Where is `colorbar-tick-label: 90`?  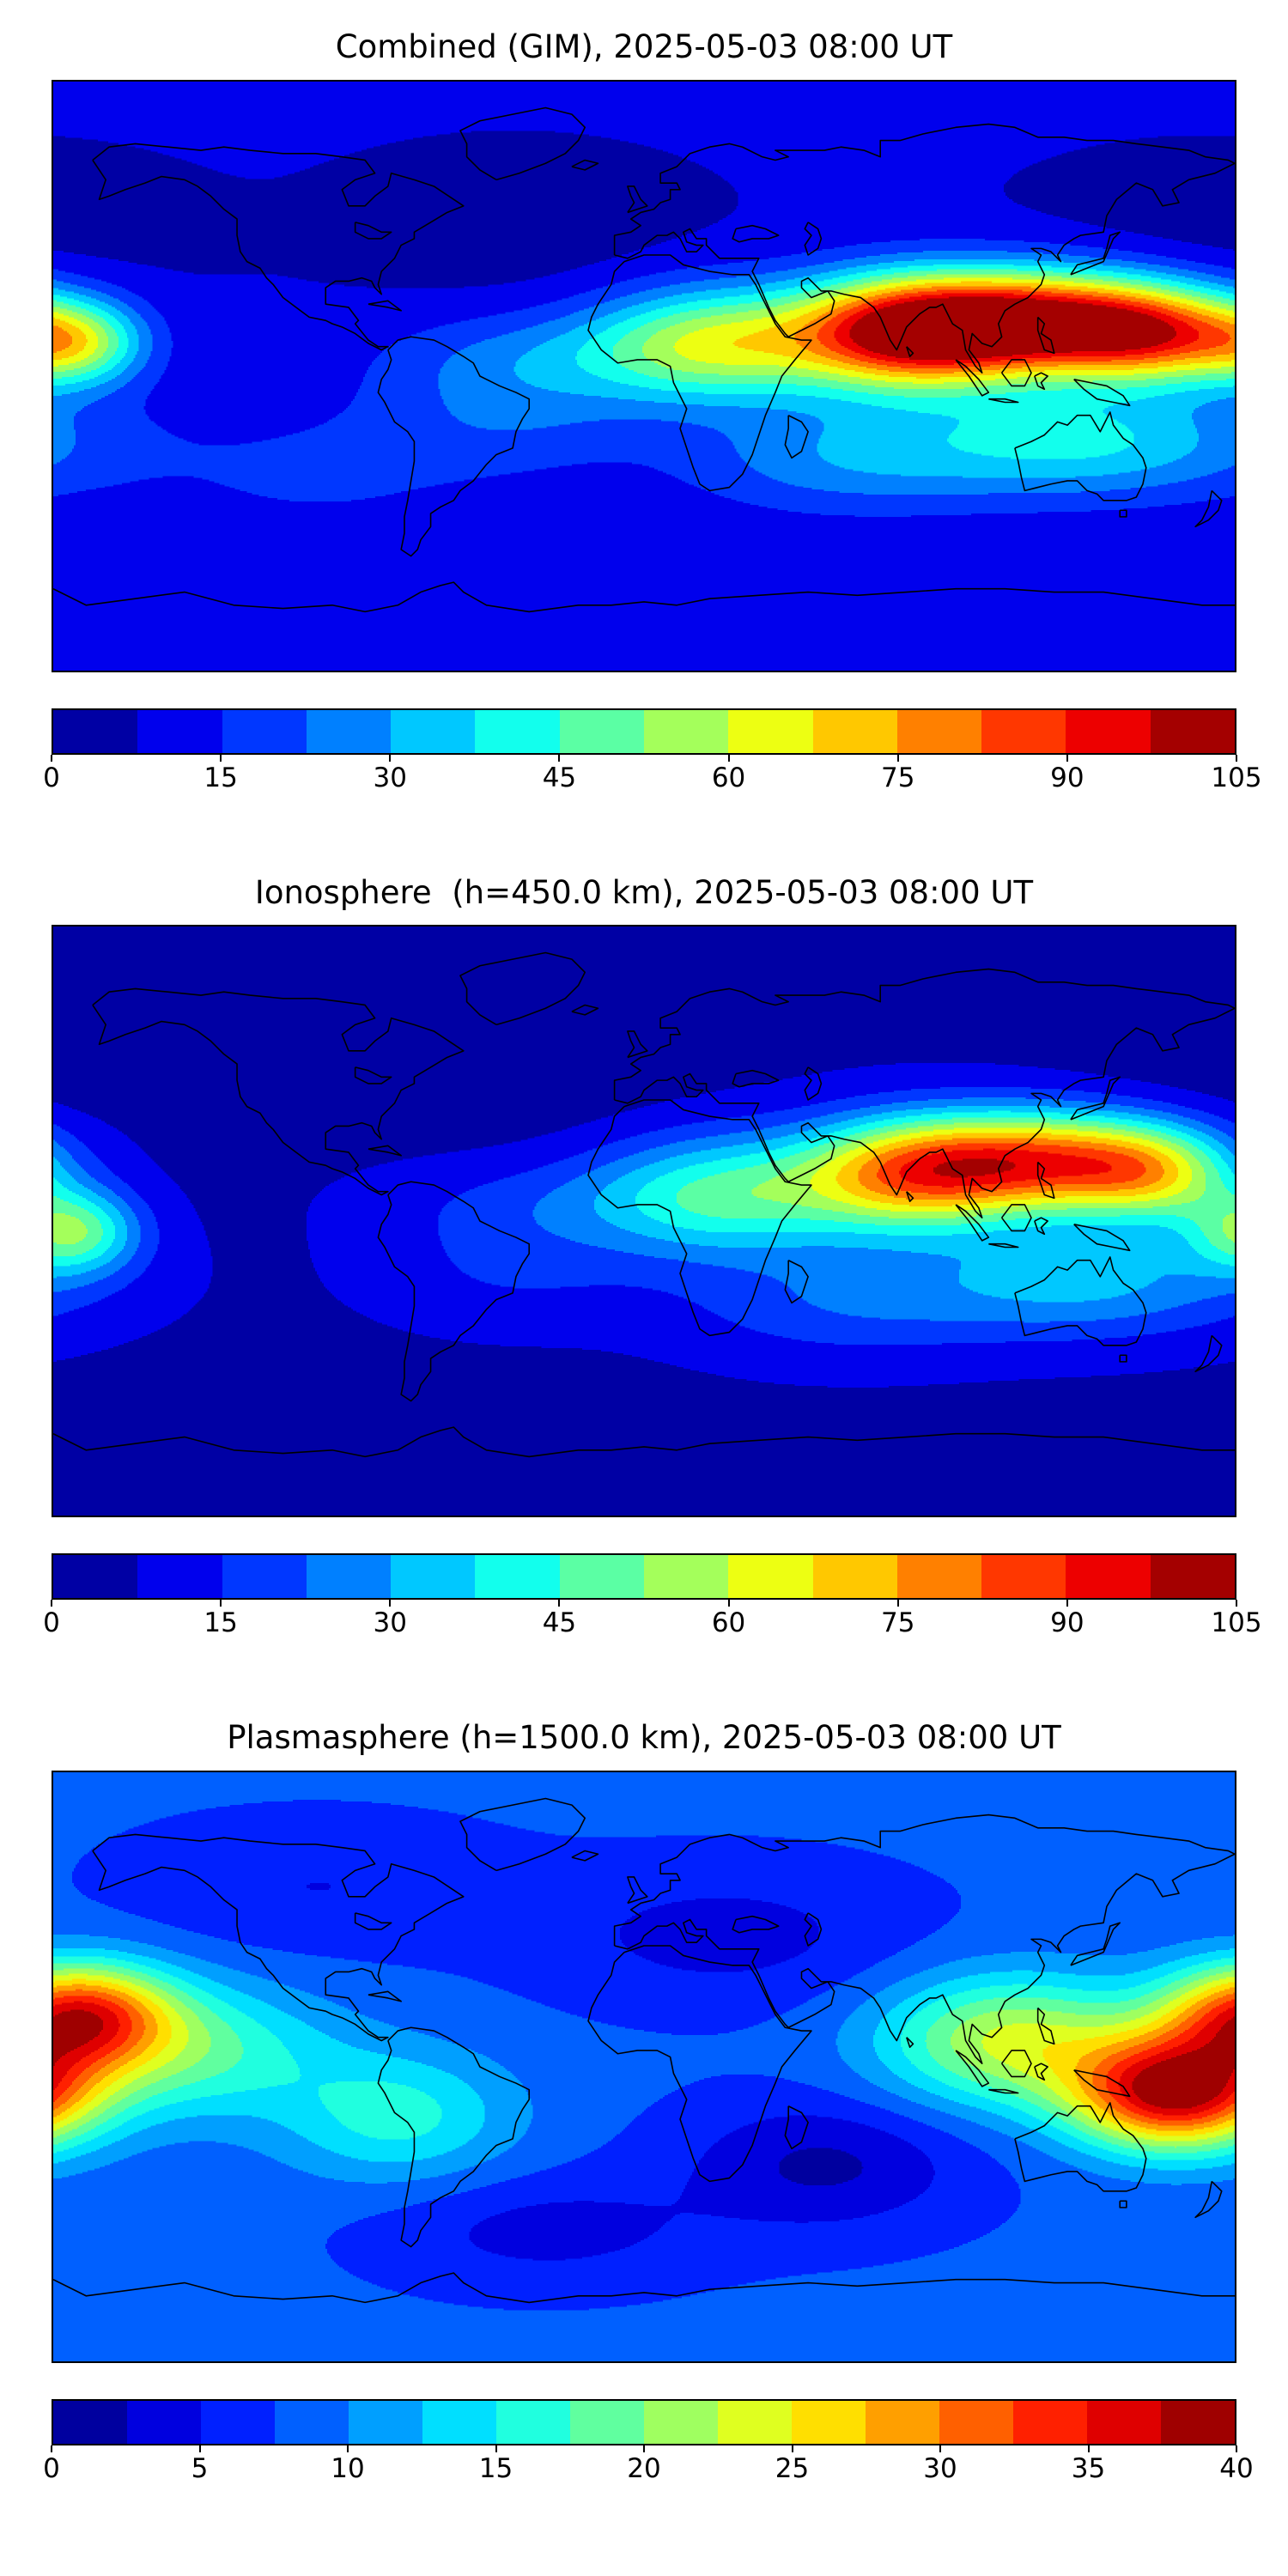
colorbar-tick-label: 90 is located at coordinates (1067, 777).